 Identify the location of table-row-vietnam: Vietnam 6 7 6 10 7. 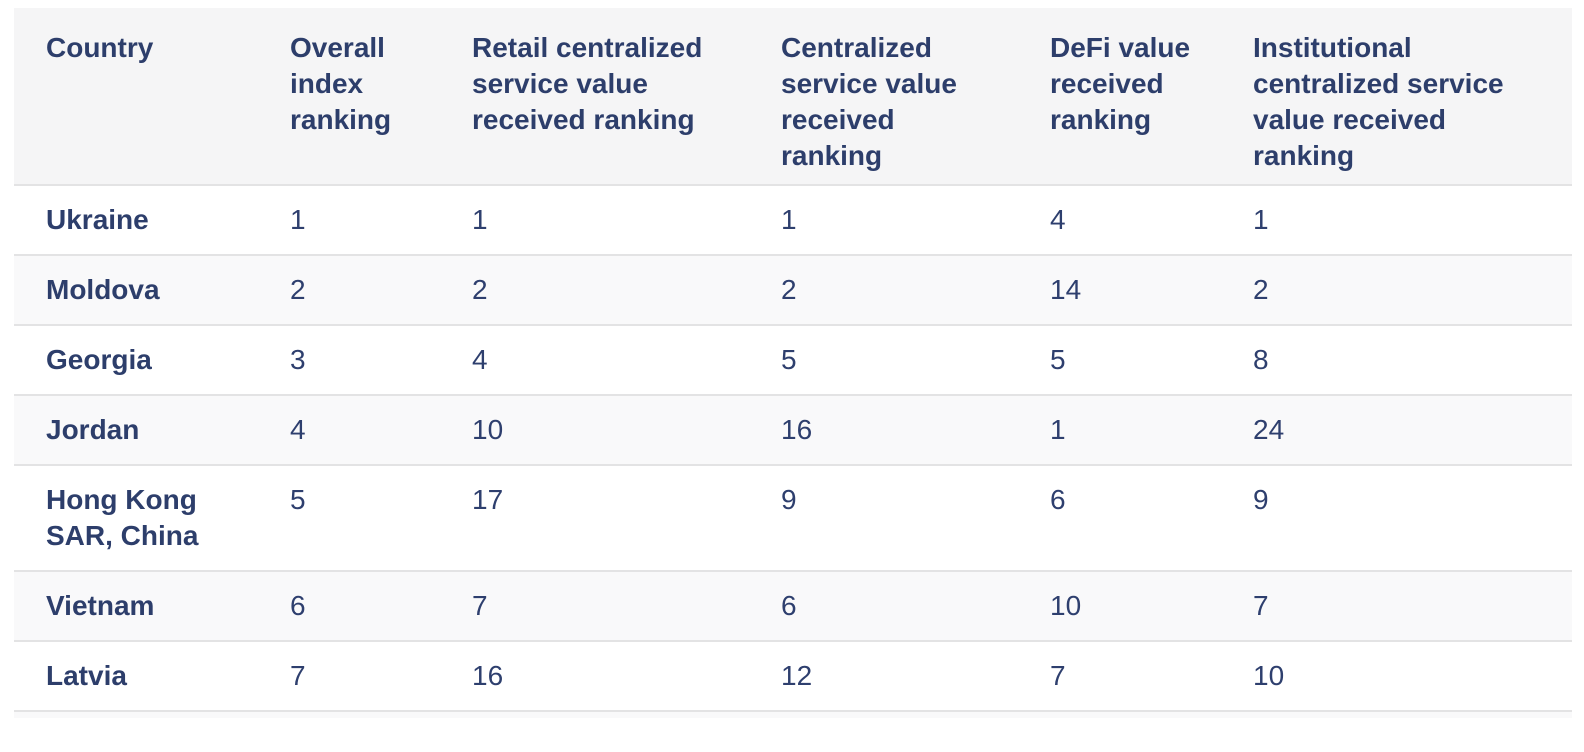
(793, 606).